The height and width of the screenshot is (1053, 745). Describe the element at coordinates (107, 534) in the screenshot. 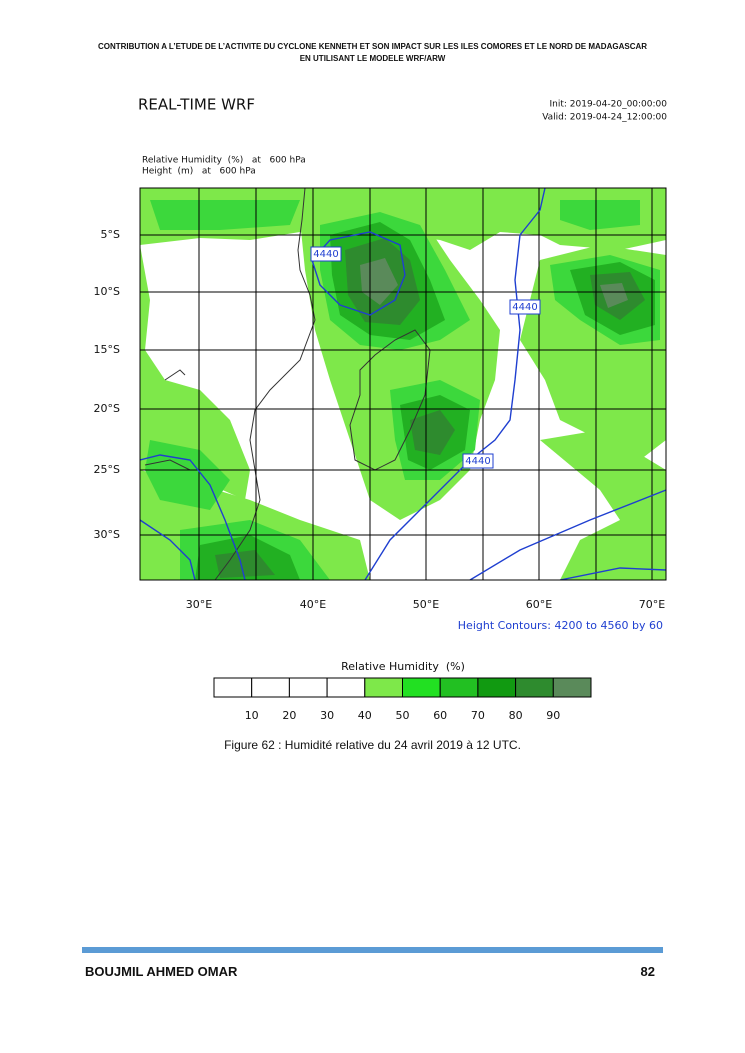

I see `lat-label: 30°S` at that location.